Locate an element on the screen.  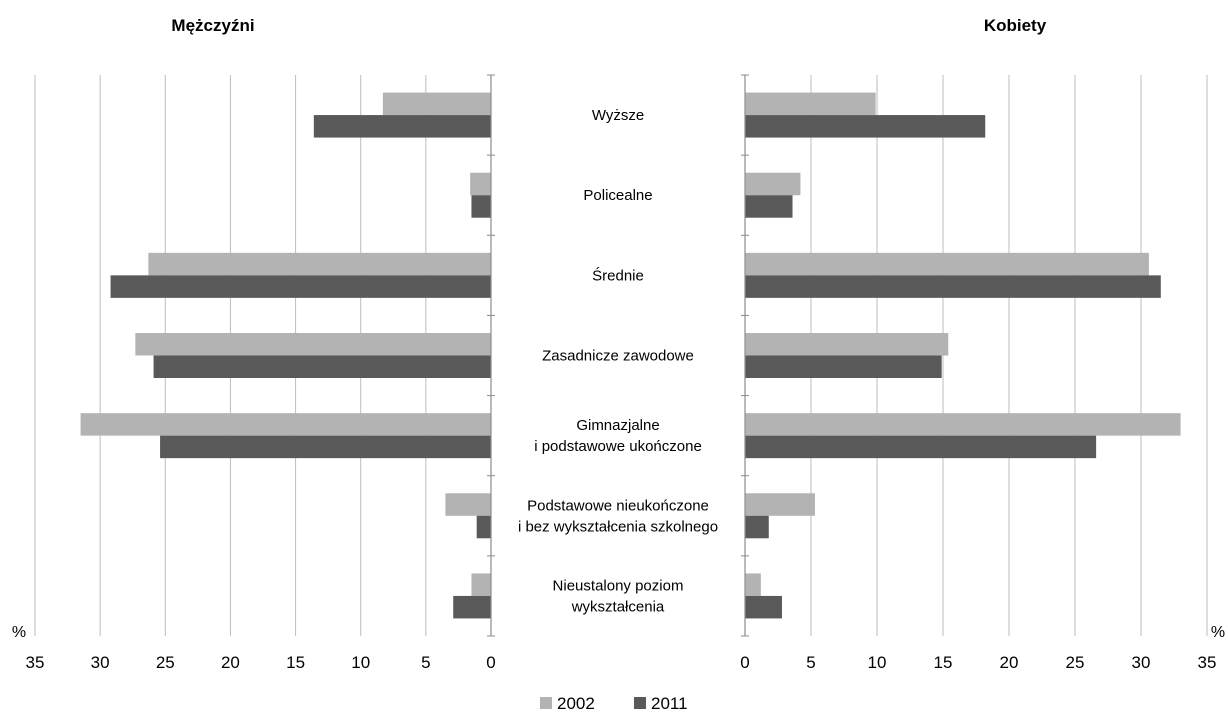
category-label: wykształcenia is located at coordinates (618, 606).